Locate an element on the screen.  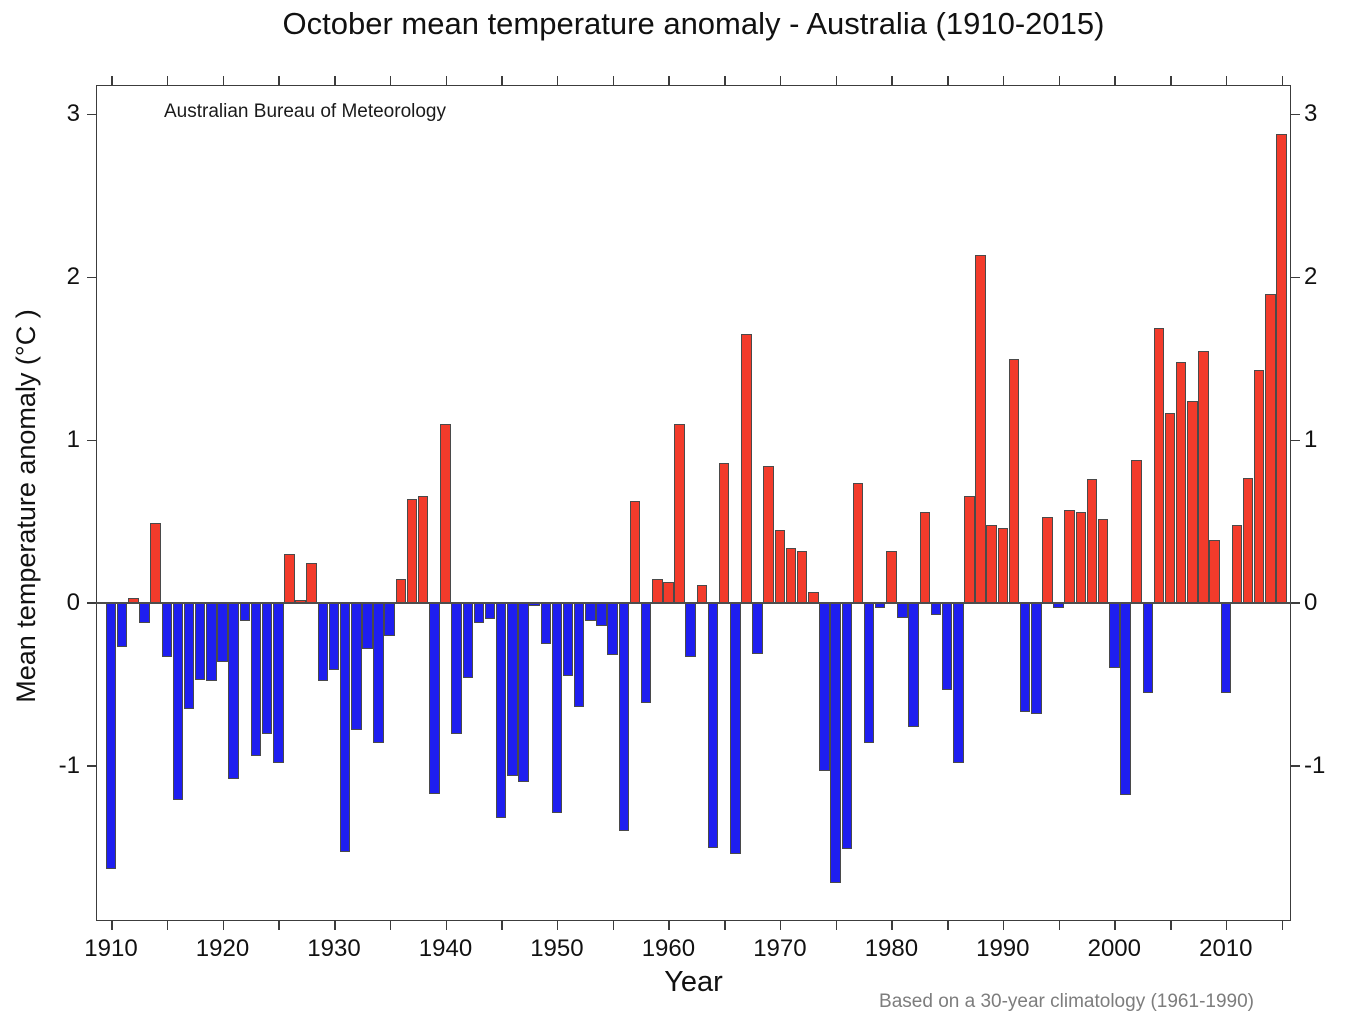
bar-1938 is located at coordinates (423, 549).